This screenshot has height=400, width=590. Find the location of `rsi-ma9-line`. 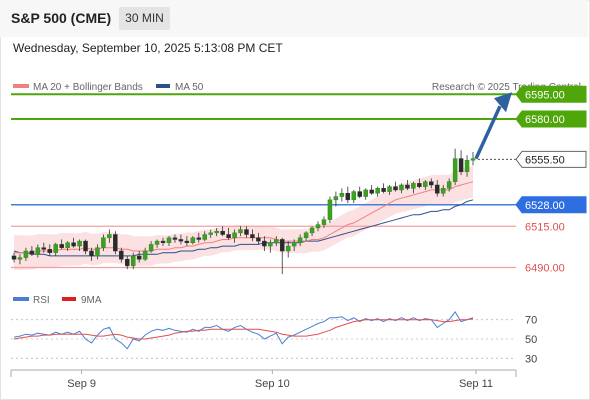

rsi-ma9-line is located at coordinates (243, 329).